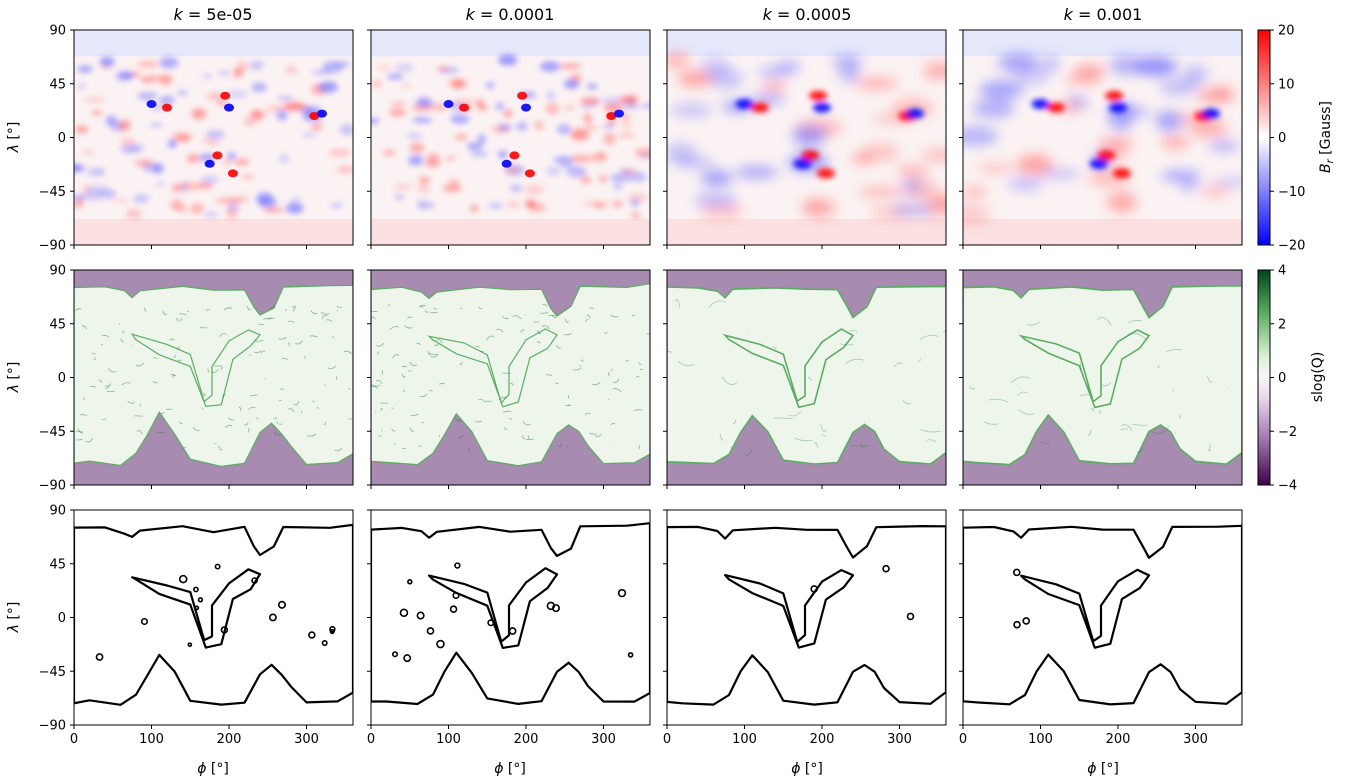 The width and height of the screenshot is (1356, 779). What do you see at coordinates (57, 511) in the screenshot?
I see `y-tick-label: 90` at bounding box center [57, 511].